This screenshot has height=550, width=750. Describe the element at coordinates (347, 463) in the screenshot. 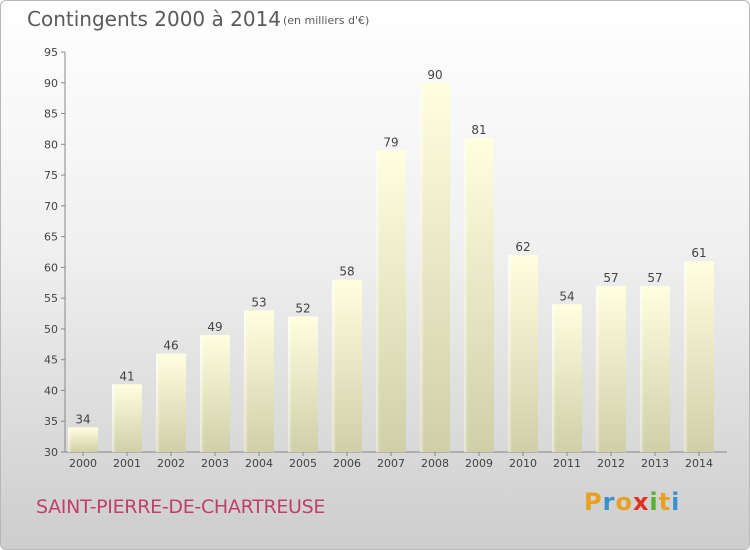

I see `x-tick-label: 2006` at that location.